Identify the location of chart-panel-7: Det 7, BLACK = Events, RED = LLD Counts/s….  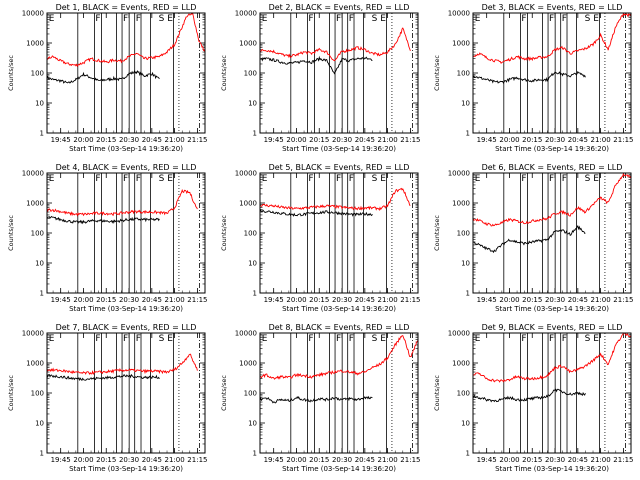
(107, 398).